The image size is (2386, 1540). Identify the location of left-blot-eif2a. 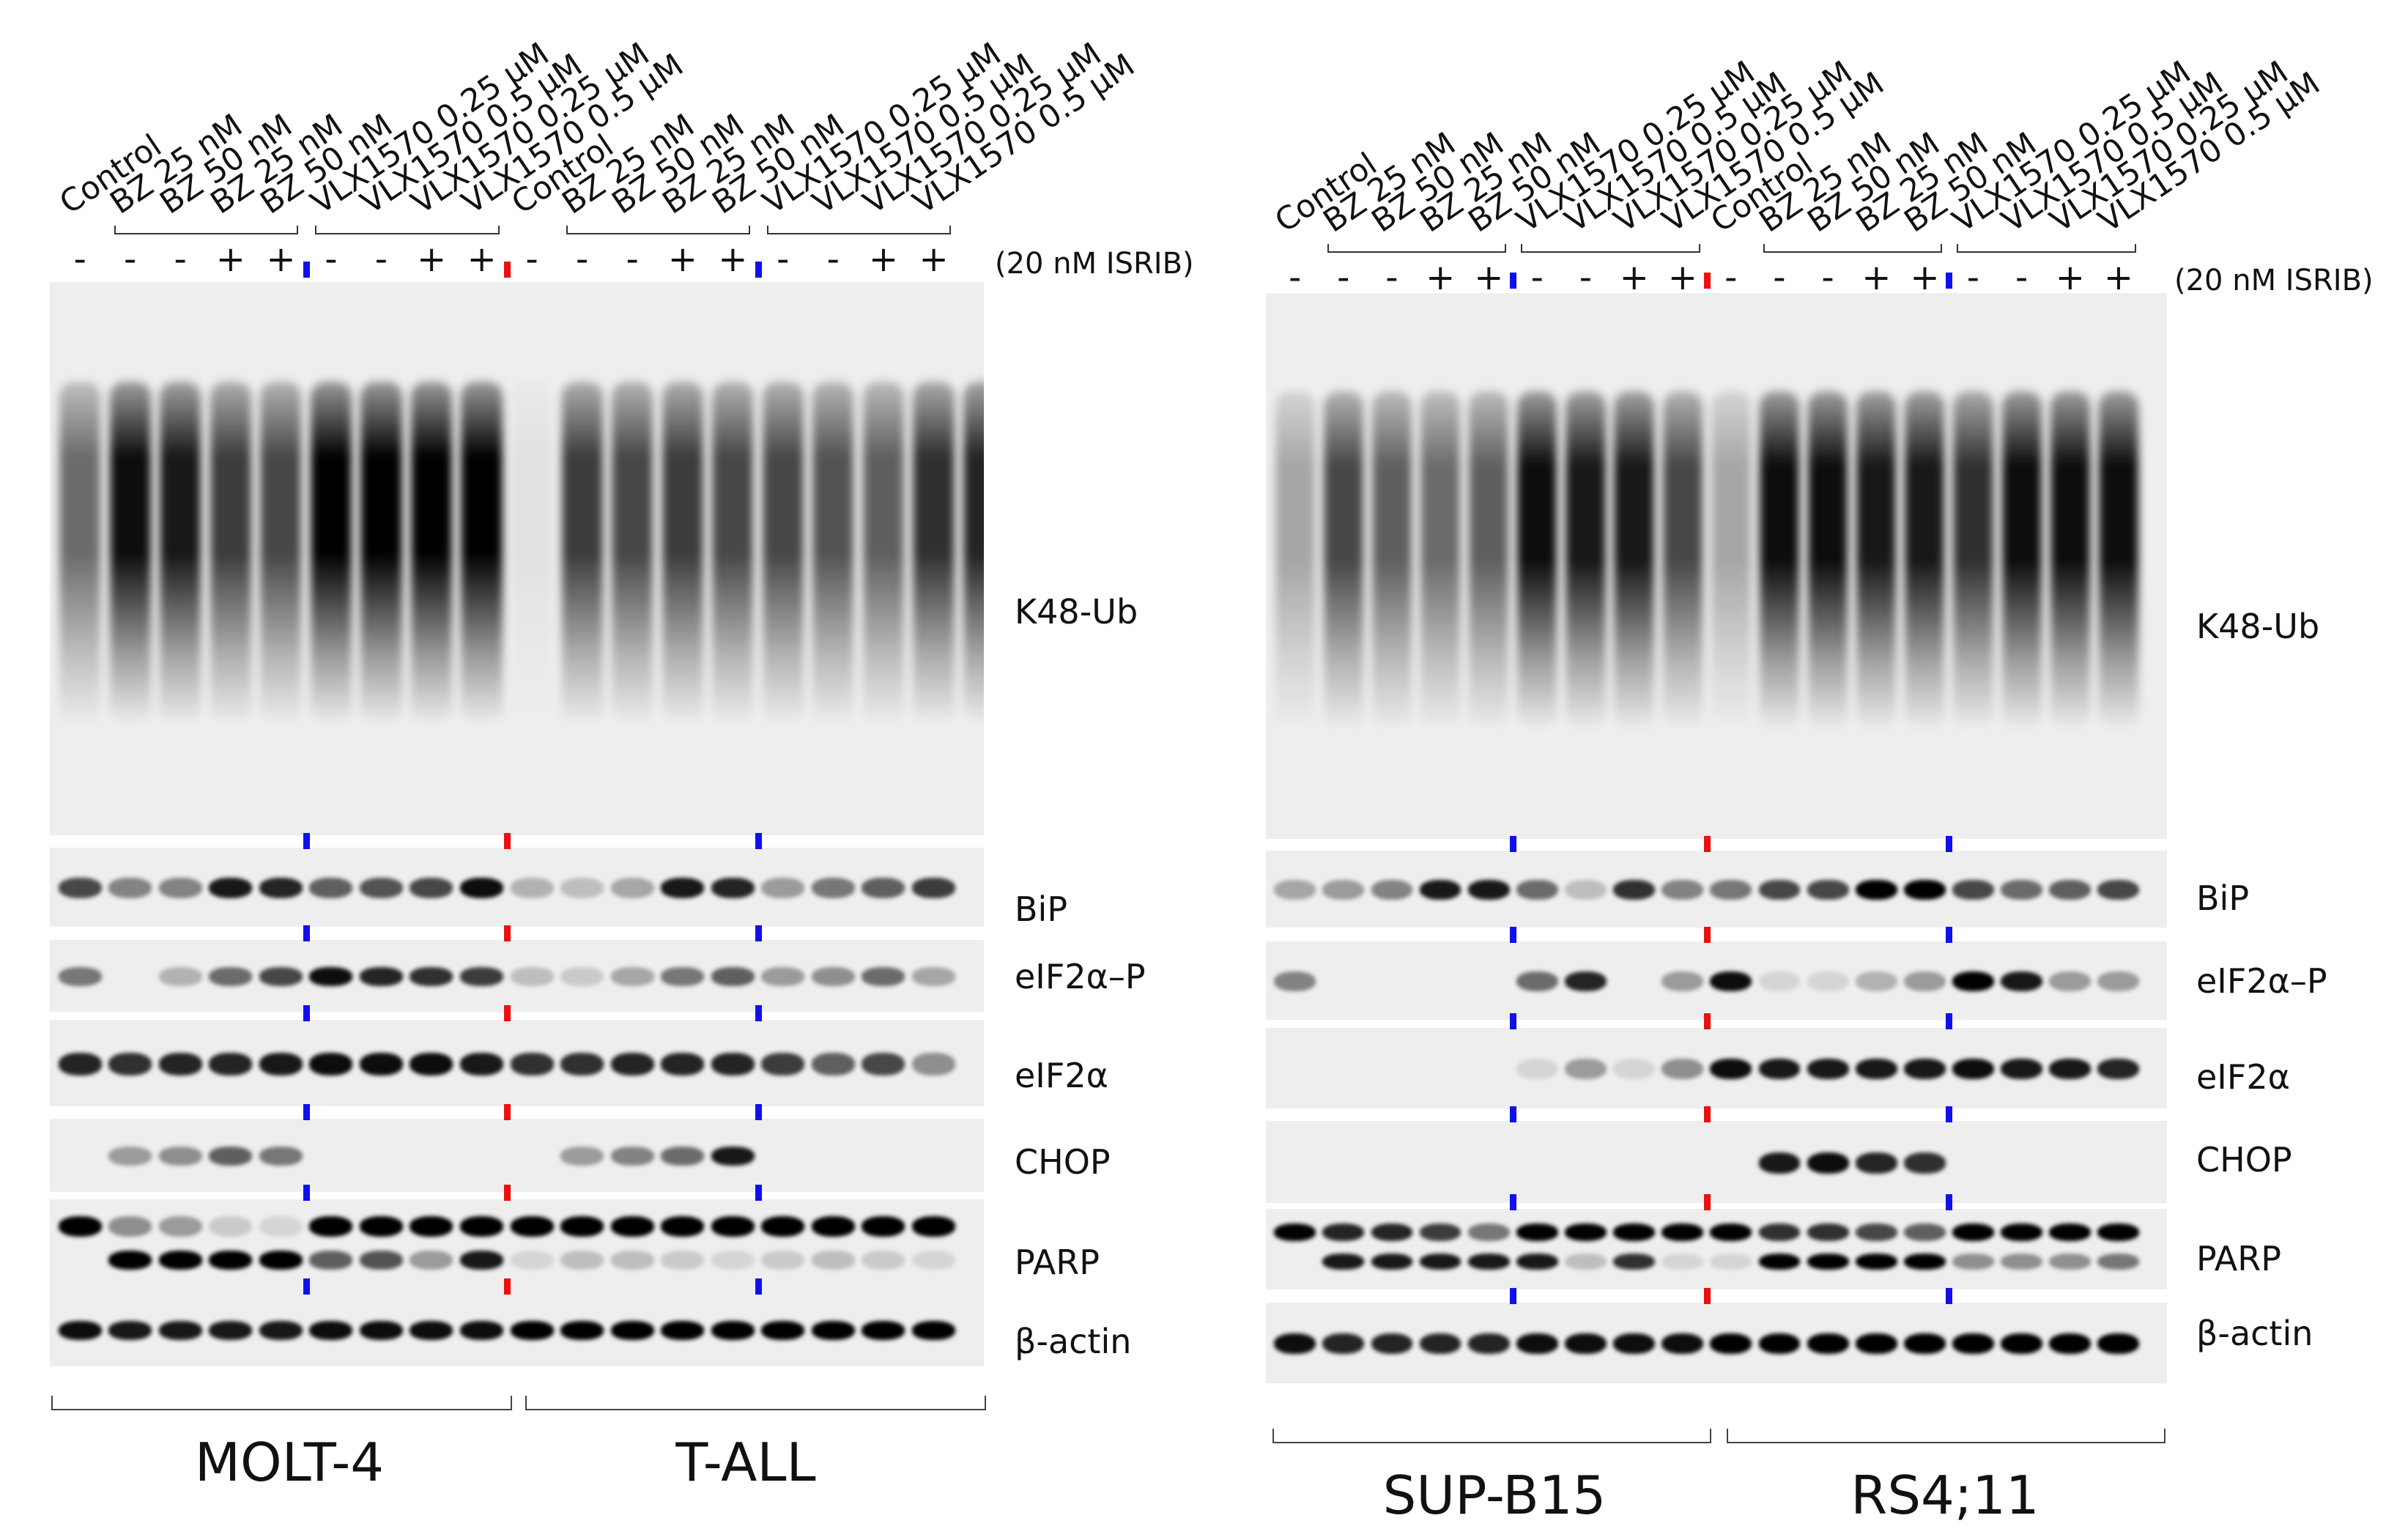
(517, 1063).